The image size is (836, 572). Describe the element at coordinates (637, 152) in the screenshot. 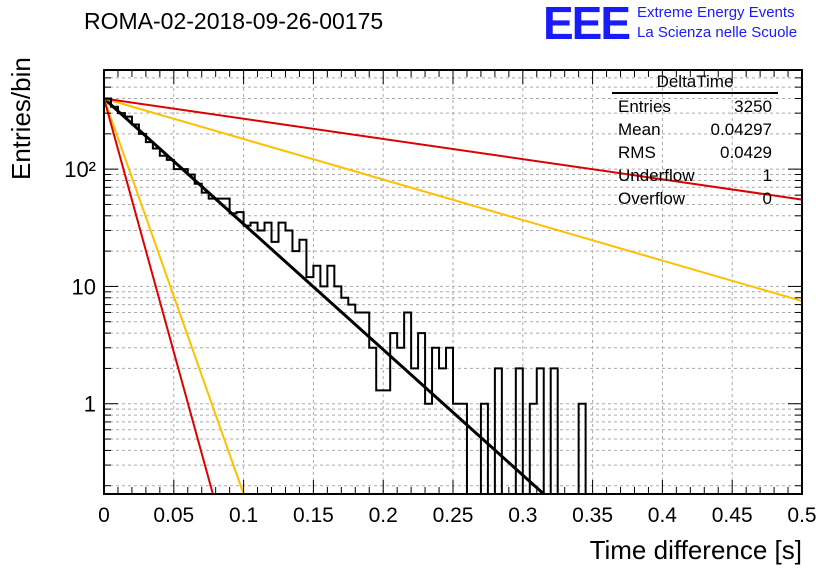

I see `stats-label: RMS` at that location.